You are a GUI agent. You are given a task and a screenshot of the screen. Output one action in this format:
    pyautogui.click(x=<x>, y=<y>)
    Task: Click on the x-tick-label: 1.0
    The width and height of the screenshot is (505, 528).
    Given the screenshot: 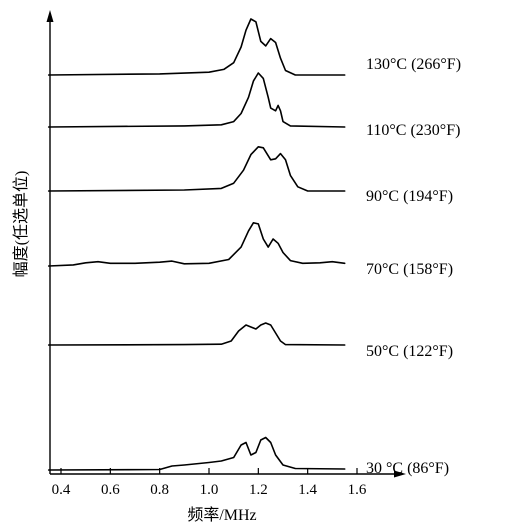 What is the action you would take?
    pyautogui.click(x=209, y=490)
    